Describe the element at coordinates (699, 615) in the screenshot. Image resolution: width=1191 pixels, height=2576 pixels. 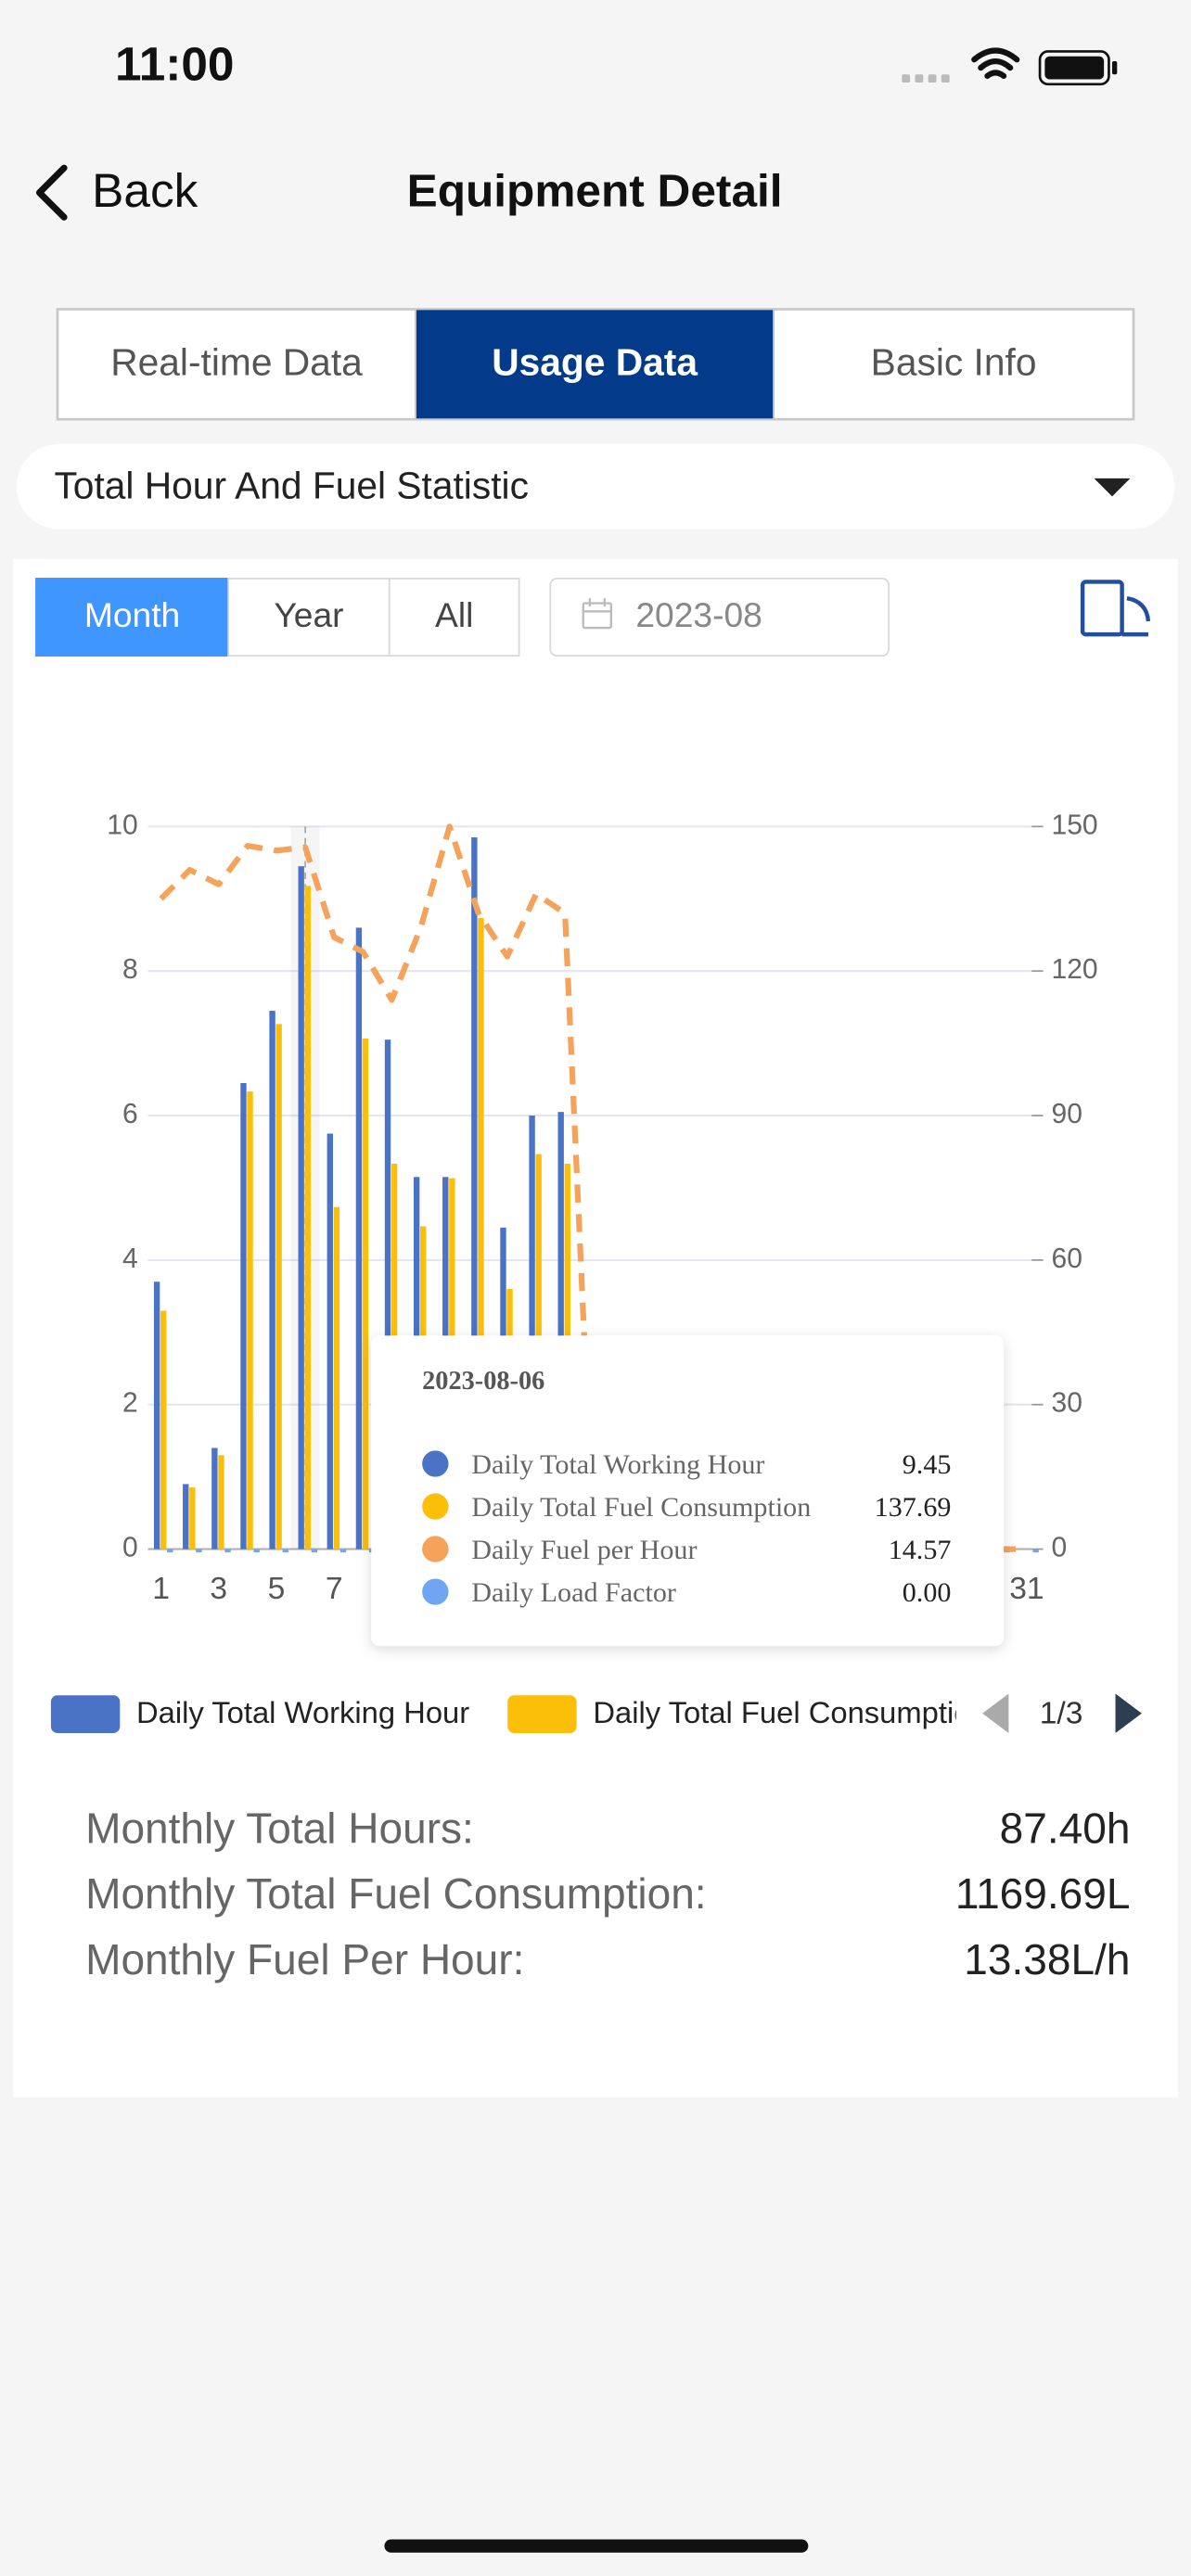
I see `date-value: 2023-08` at that location.